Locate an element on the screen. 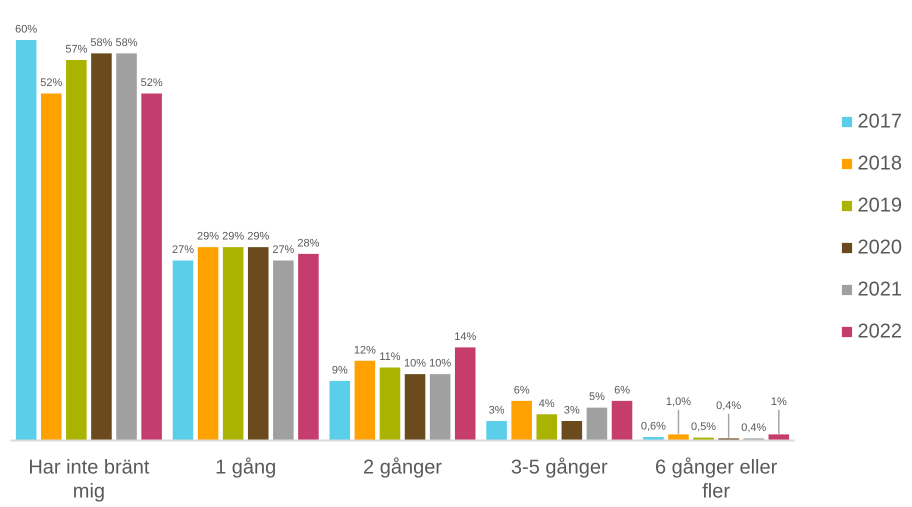 Image resolution: width=912 pixels, height=507 pixels. data-label: 1,0% is located at coordinates (679, 402).